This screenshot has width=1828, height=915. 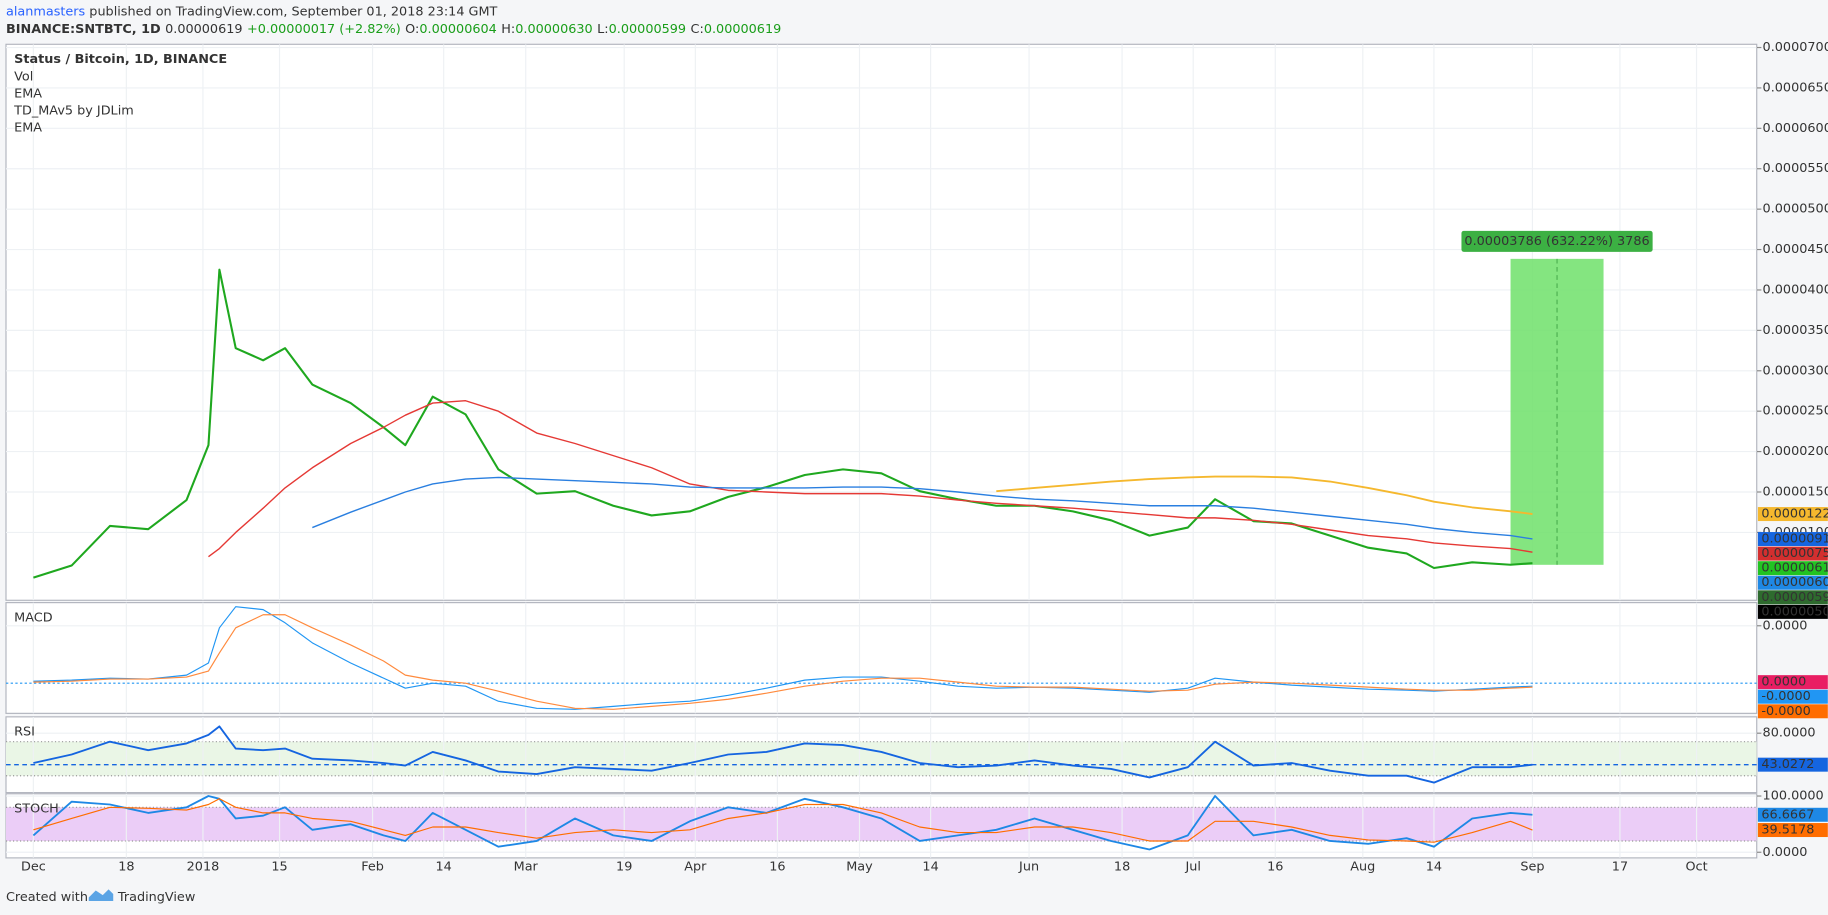 I want to click on pane-title: MACD, so click(x=33, y=617).